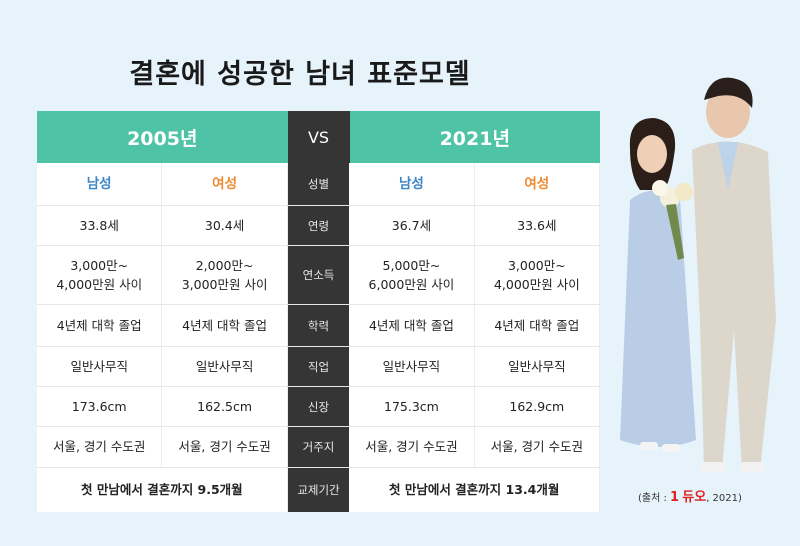 The width and height of the screenshot is (800, 546). Describe the element at coordinates (225, 225) in the screenshot. I see `cell-value: 30.4세` at that location.